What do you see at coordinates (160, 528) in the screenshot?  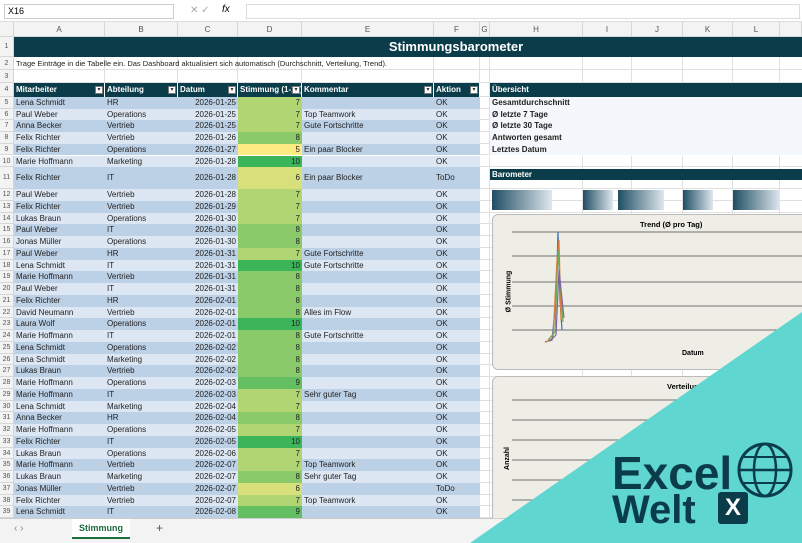 I see `add-sheet: +` at bounding box center [160, 528].